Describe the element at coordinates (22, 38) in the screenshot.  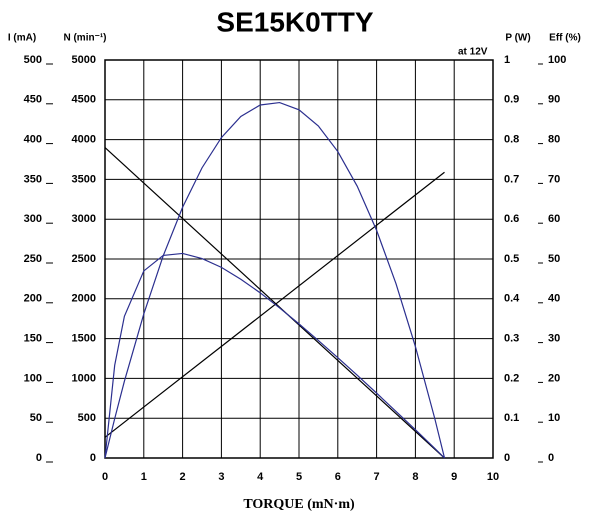
I see `y-axis-label: I (mA)` at that location.